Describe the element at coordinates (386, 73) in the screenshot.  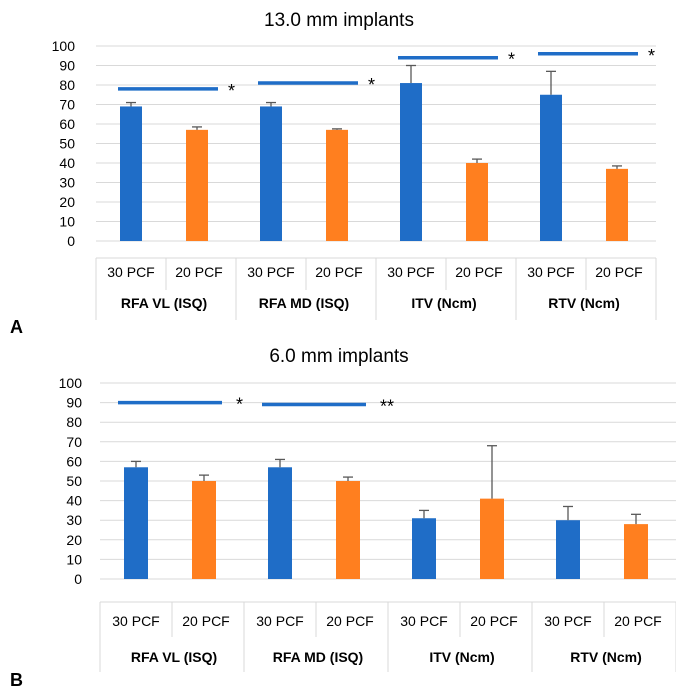
I see `chart-a-significance: * * * *` at that location.